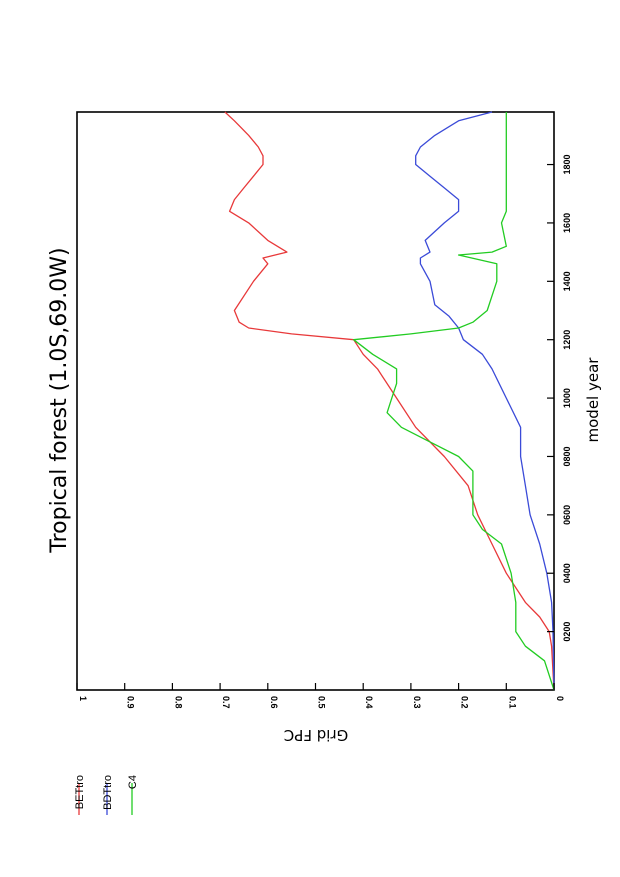 The image size is (620, 877). What do you see at coordinates (80, 792) in the screenshot?
I see `legend-label-bettro: BETtro` at bounding box center [80, 792].